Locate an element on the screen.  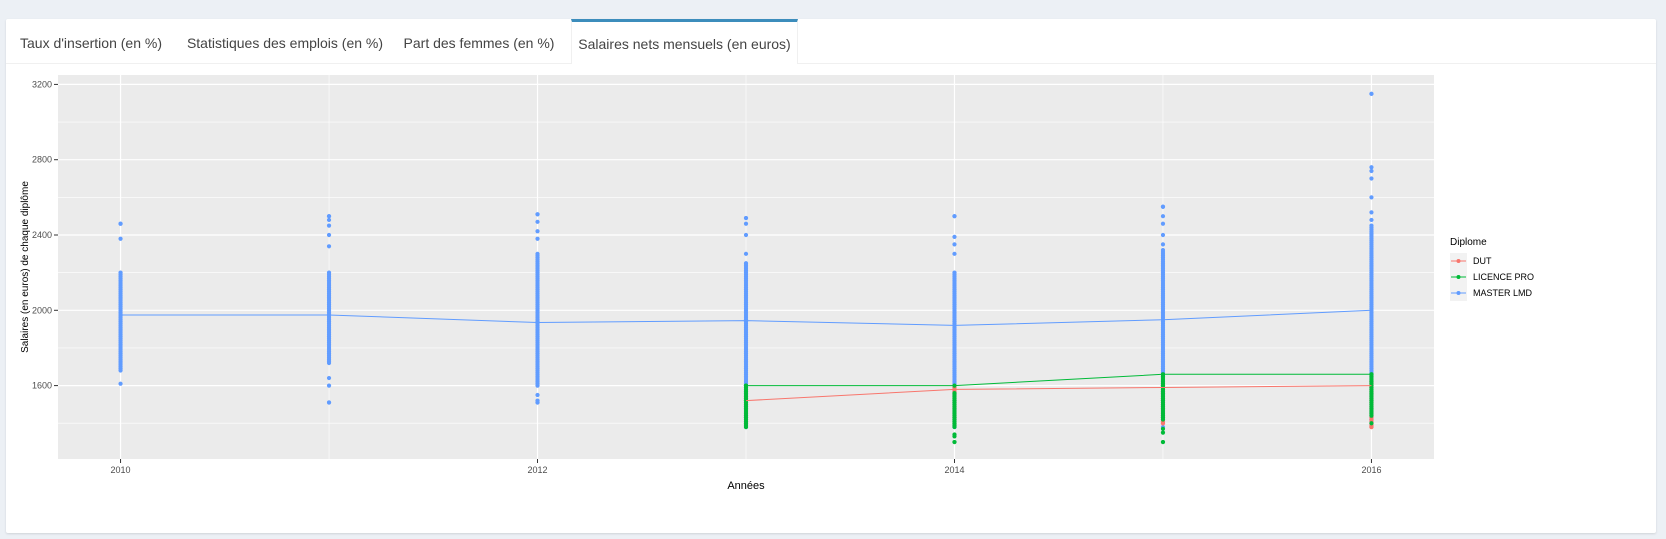
legend-item: MASTER LMD is located at coordinates (1491, 293).